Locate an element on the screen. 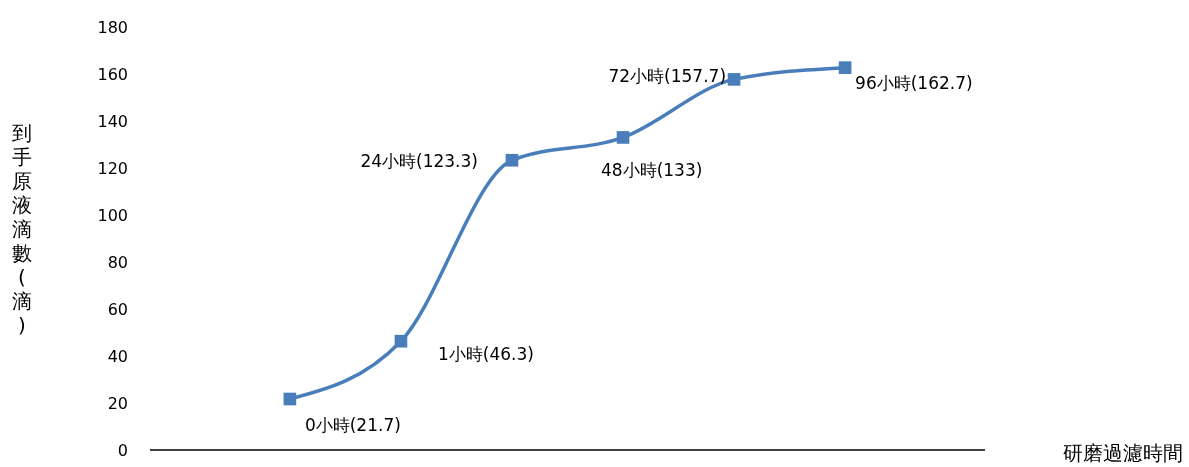 This screenshot has width=1189, height=467. y-tick-label: 160 is located at coordinates (112, 74).